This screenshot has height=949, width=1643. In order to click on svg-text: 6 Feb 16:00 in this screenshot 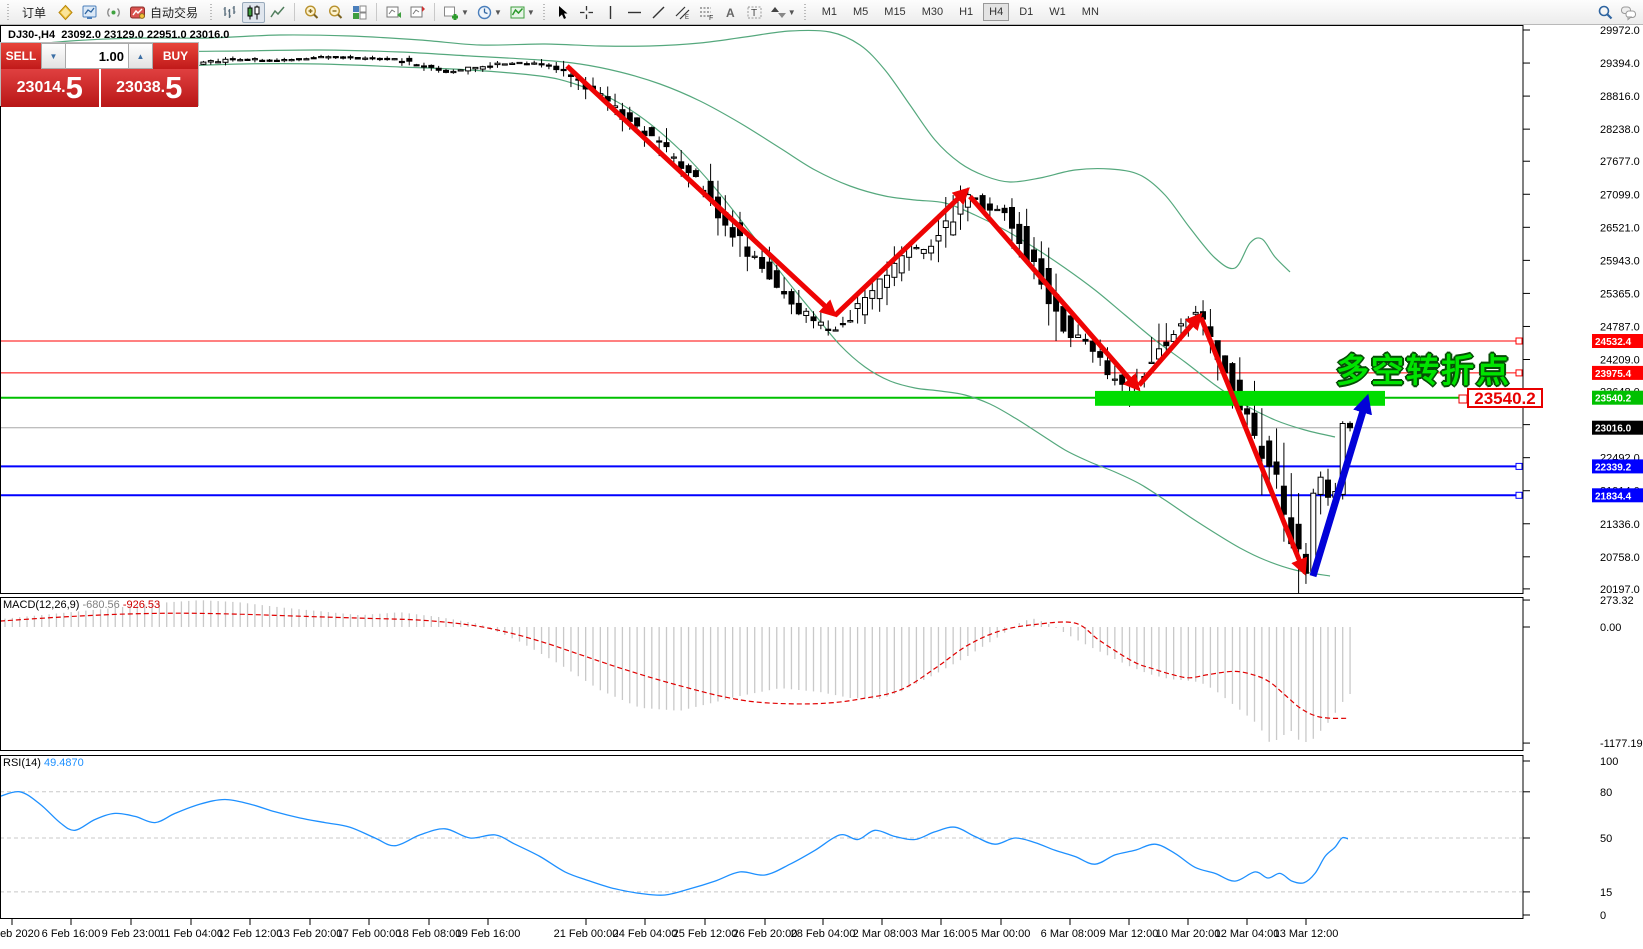, I will do `click(71, 934)`.